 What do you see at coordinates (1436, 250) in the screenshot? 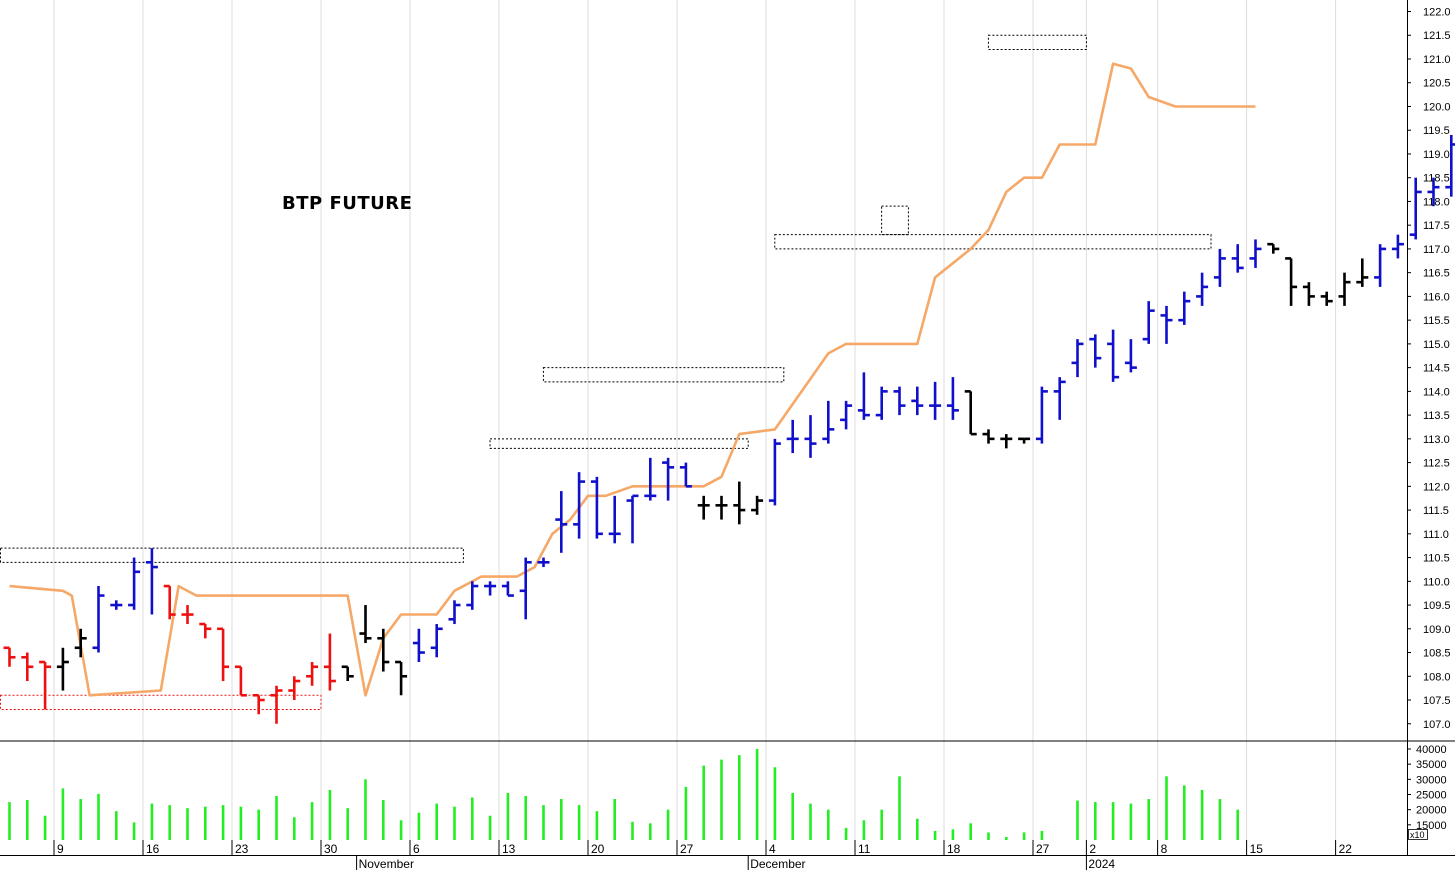
I see `price-tick-label: 117.0` at bounding box center [1436, 250].